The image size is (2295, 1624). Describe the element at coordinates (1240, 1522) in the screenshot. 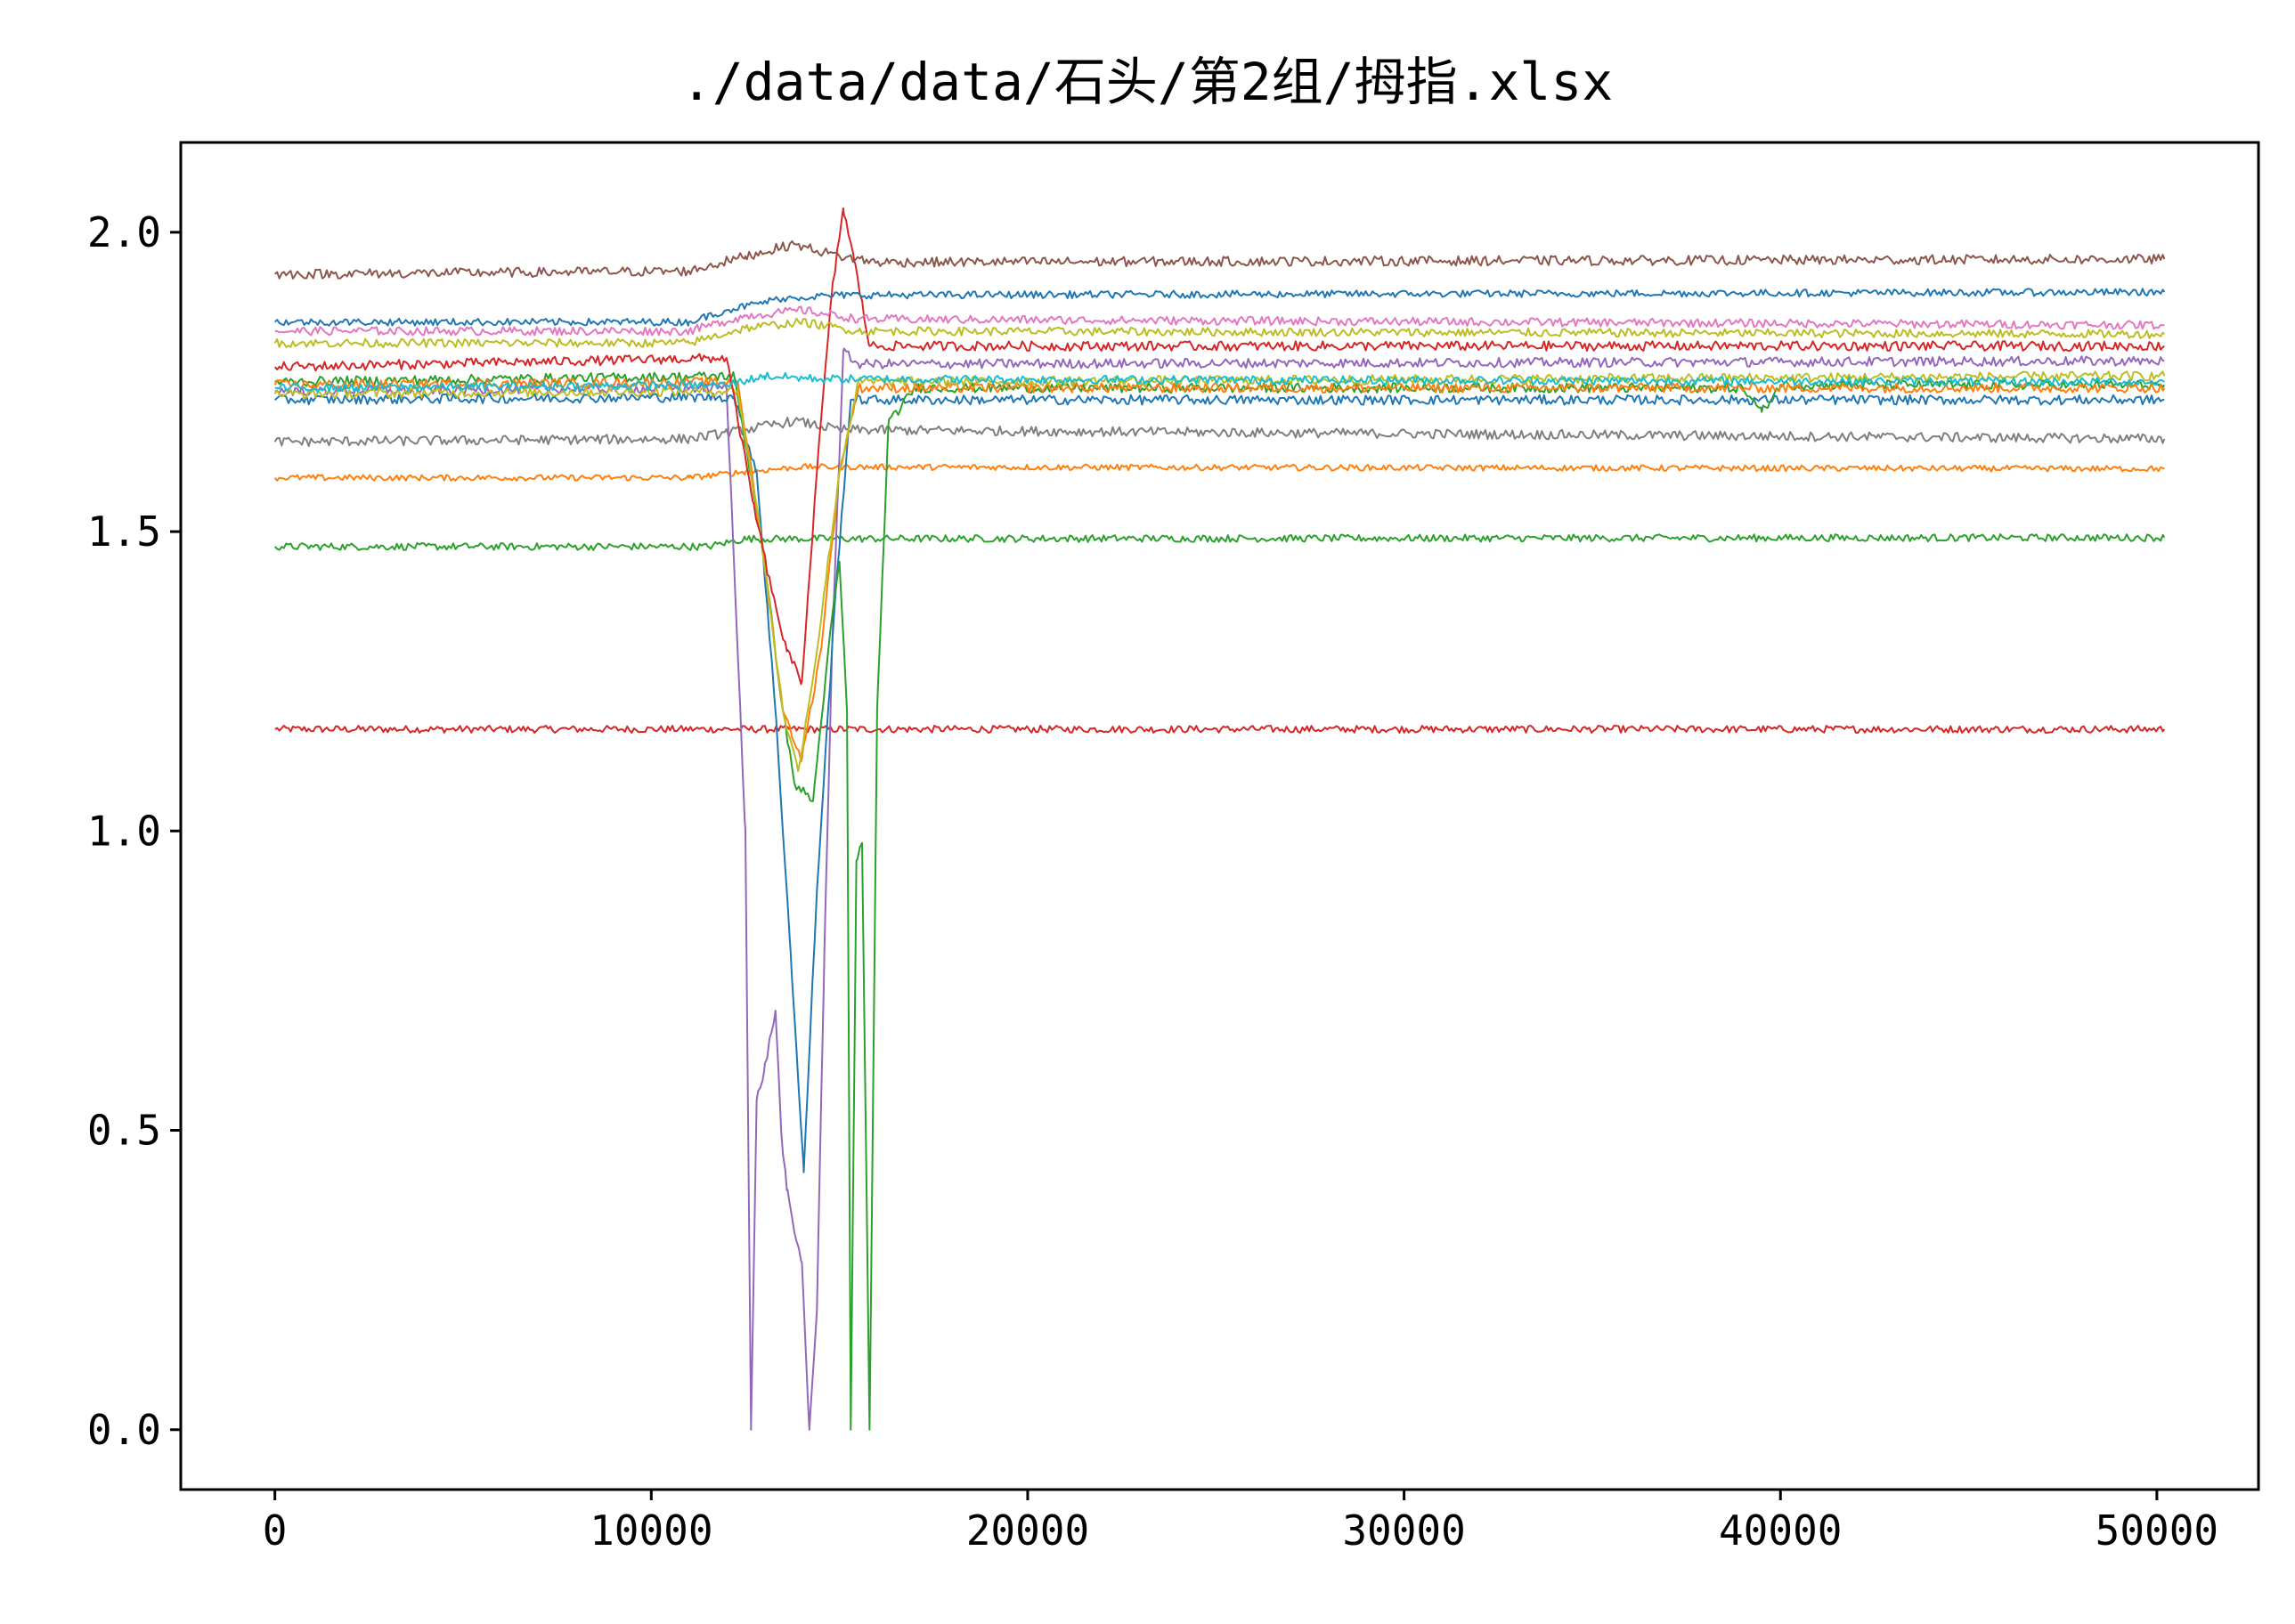

I see `x-axis: 0 10000 20000 30000 40000 50000` at that location.